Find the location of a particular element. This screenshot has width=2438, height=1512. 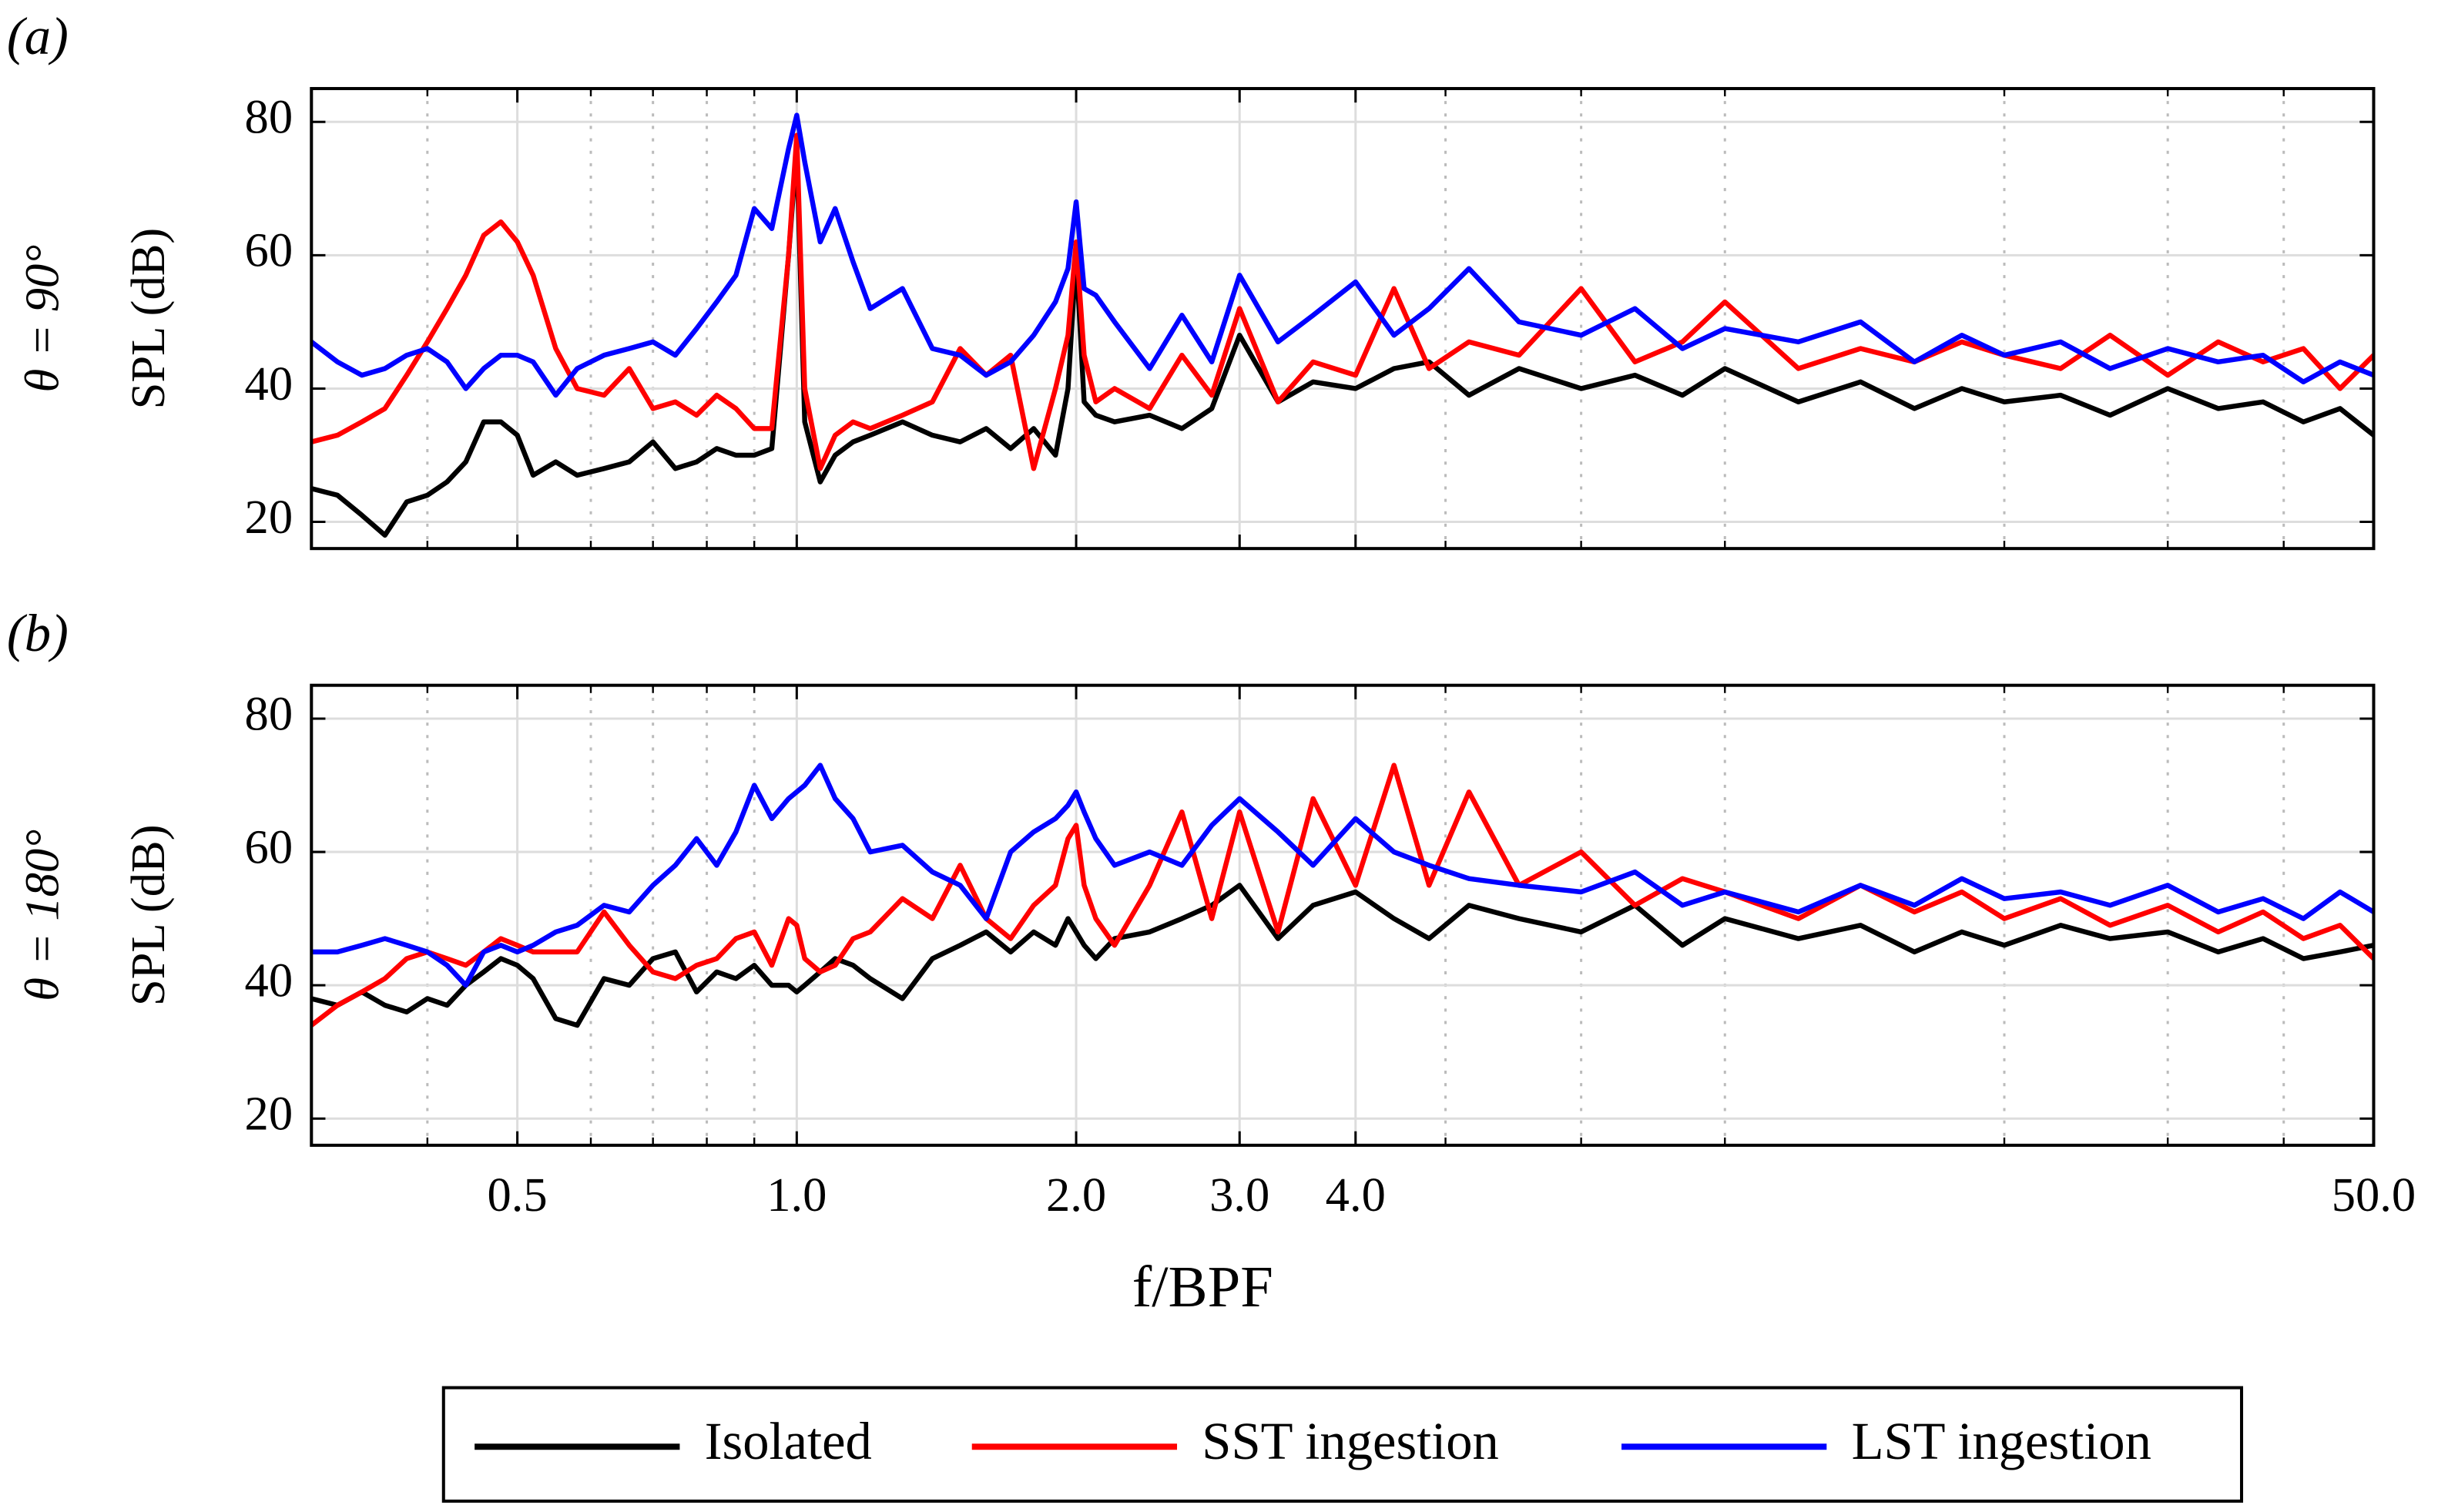

panel-label: (a) is located at coordinates (38, 36).